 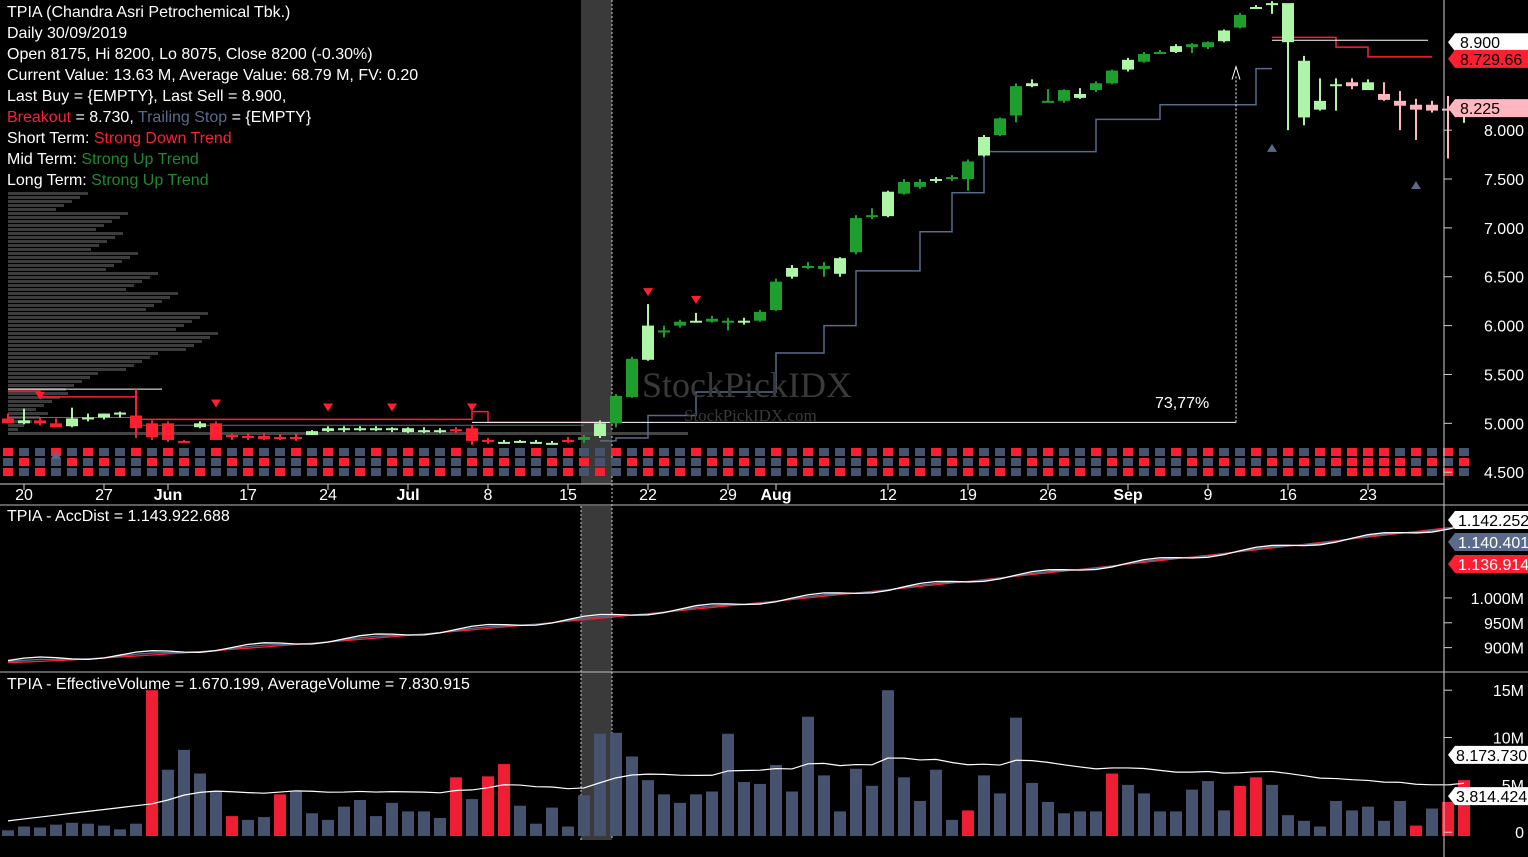 I want to click on highlight-band-price, so click(x=596, y=242).